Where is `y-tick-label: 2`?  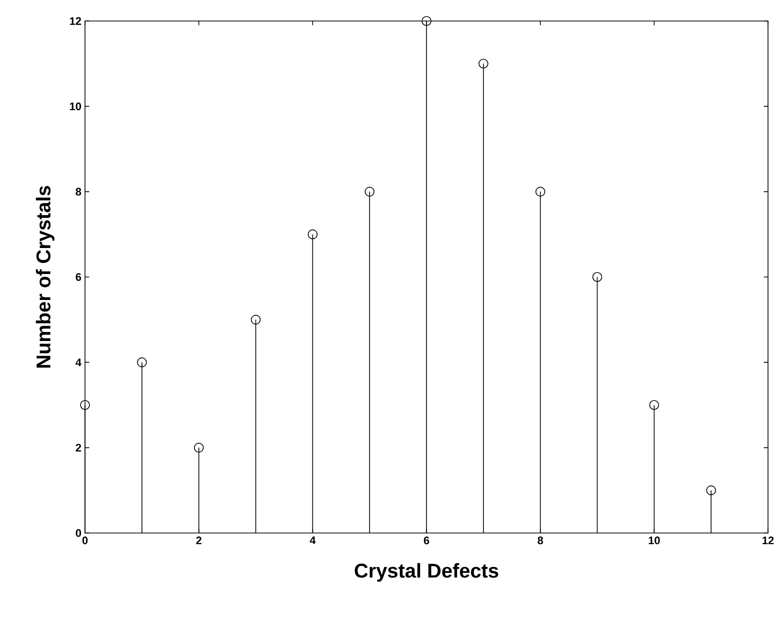 y-tick-label: 2 is located at coordinates (79, 448).